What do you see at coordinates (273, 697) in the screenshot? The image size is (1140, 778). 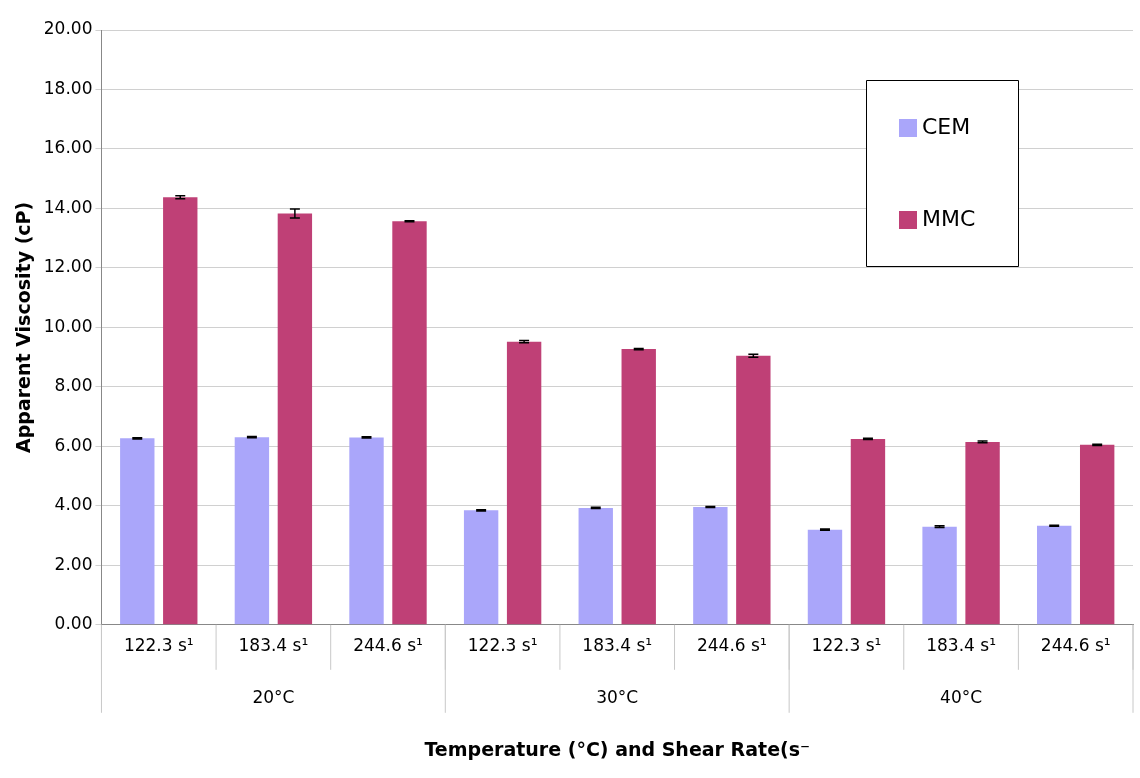 I see `text: 20°C` at bounding box center [273, 697].